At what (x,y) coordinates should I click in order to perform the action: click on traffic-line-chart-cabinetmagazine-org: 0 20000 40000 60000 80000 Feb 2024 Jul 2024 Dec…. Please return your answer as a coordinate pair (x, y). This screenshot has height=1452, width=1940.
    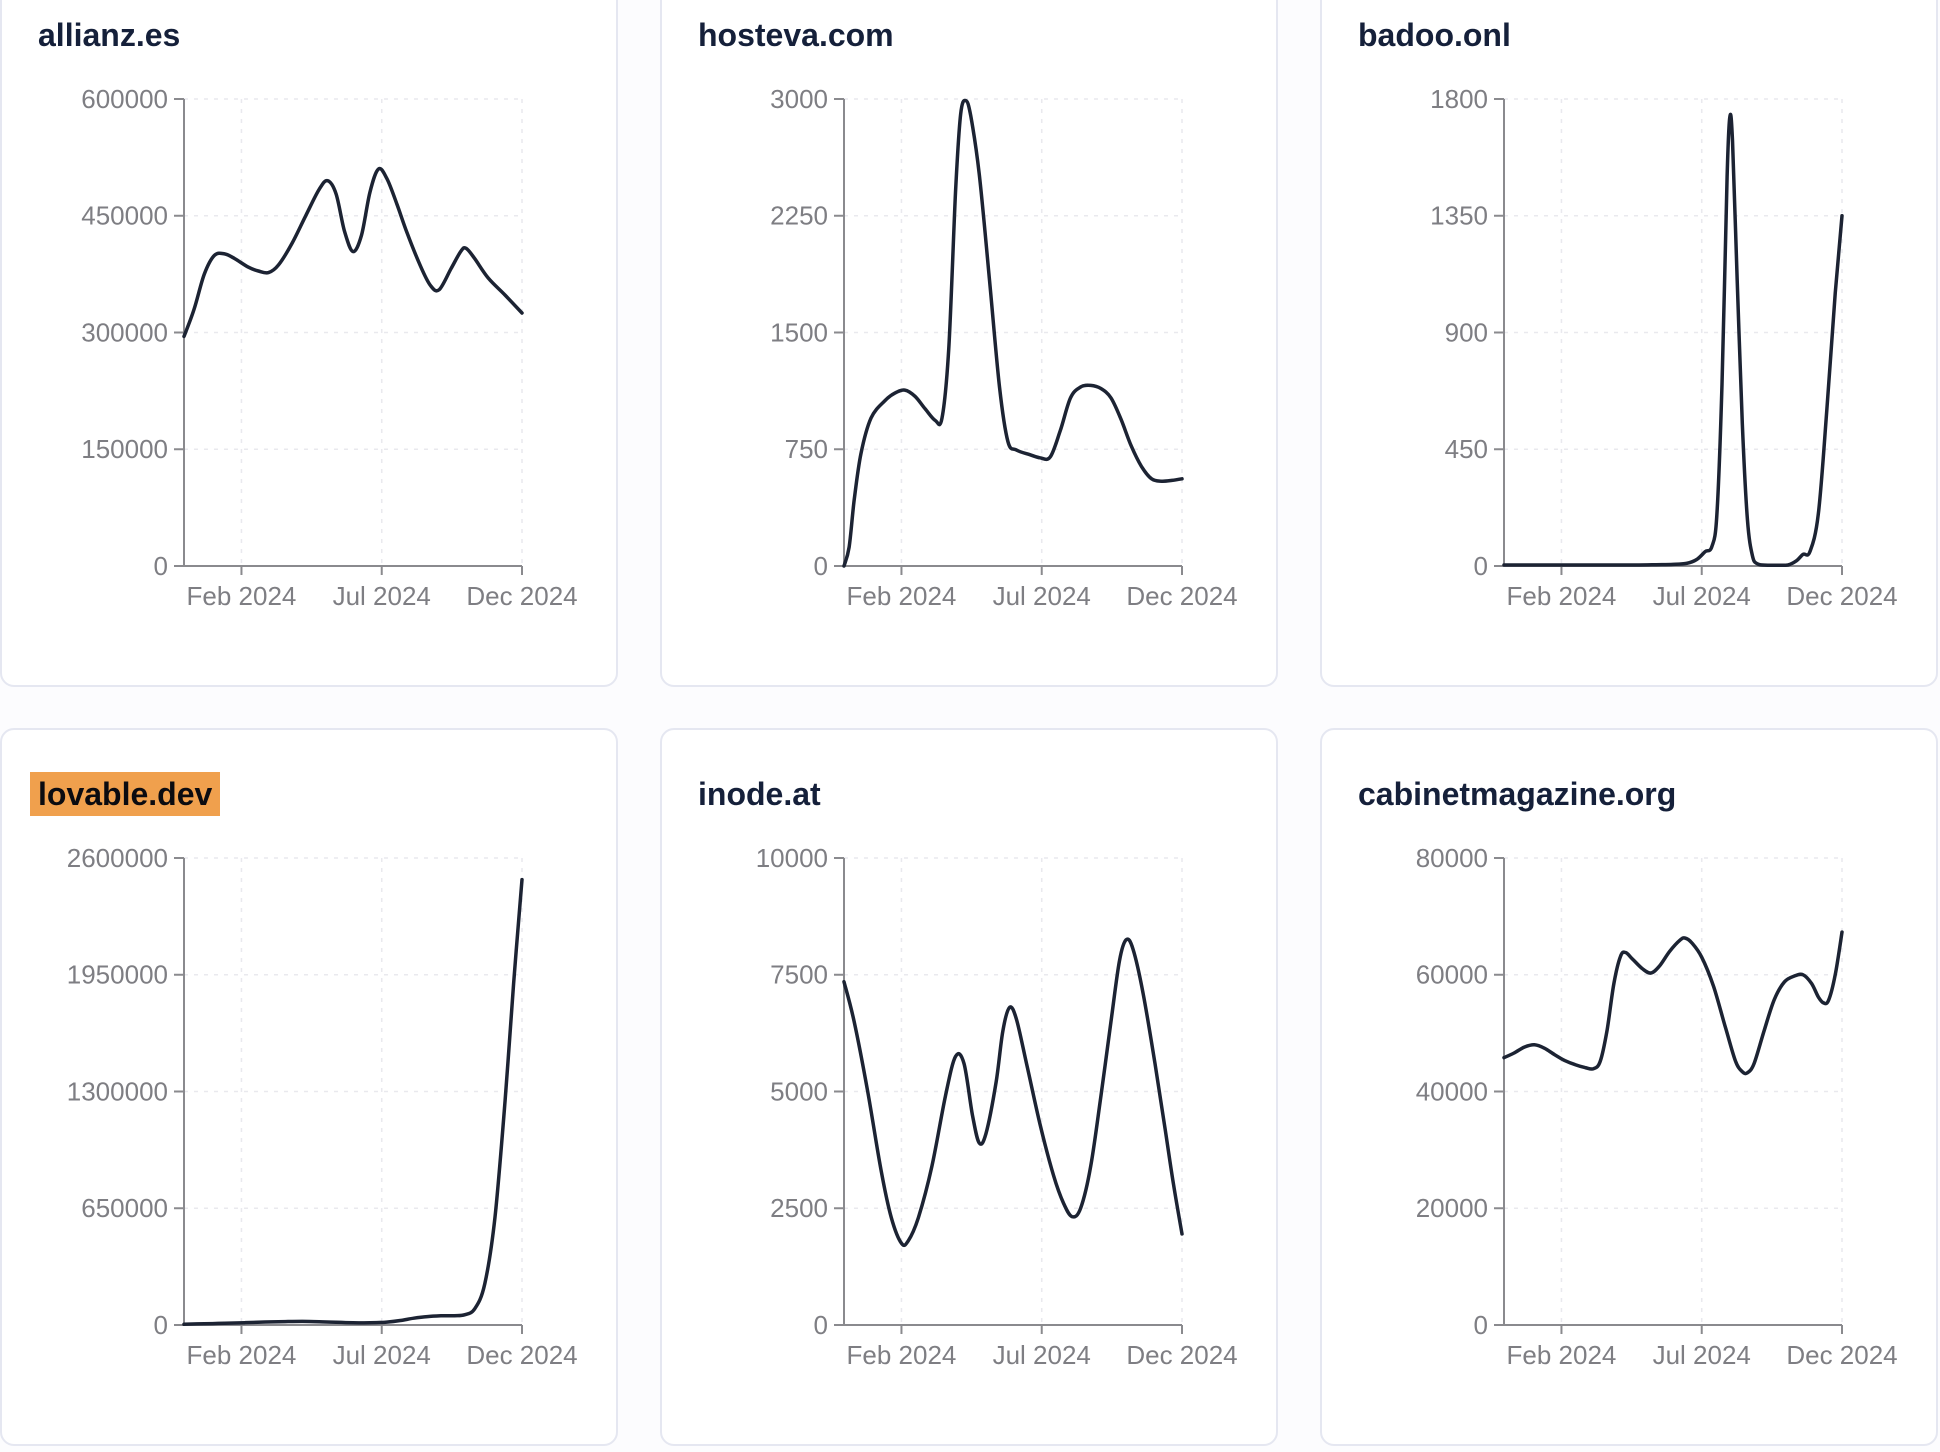
    Looking at the image, I should click on (1657, 1106).